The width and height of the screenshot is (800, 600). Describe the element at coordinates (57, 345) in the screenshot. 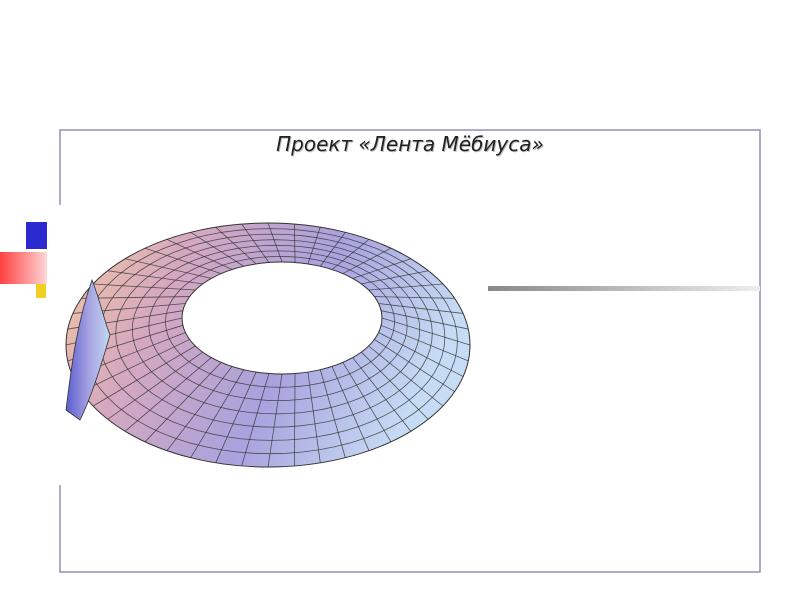

I see `frame-gap` at that location.